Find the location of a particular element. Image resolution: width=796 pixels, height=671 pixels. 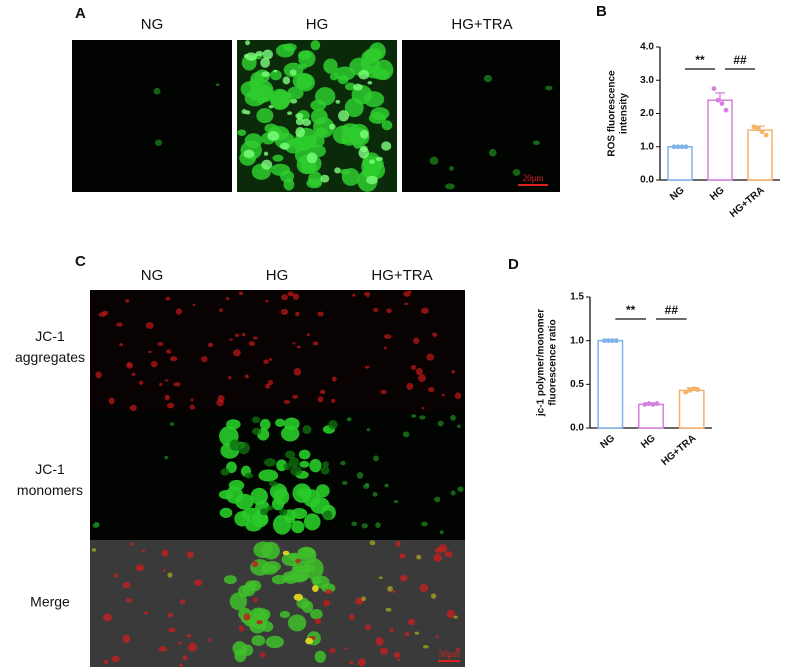

micrograph is located at coordinates (152, 351).